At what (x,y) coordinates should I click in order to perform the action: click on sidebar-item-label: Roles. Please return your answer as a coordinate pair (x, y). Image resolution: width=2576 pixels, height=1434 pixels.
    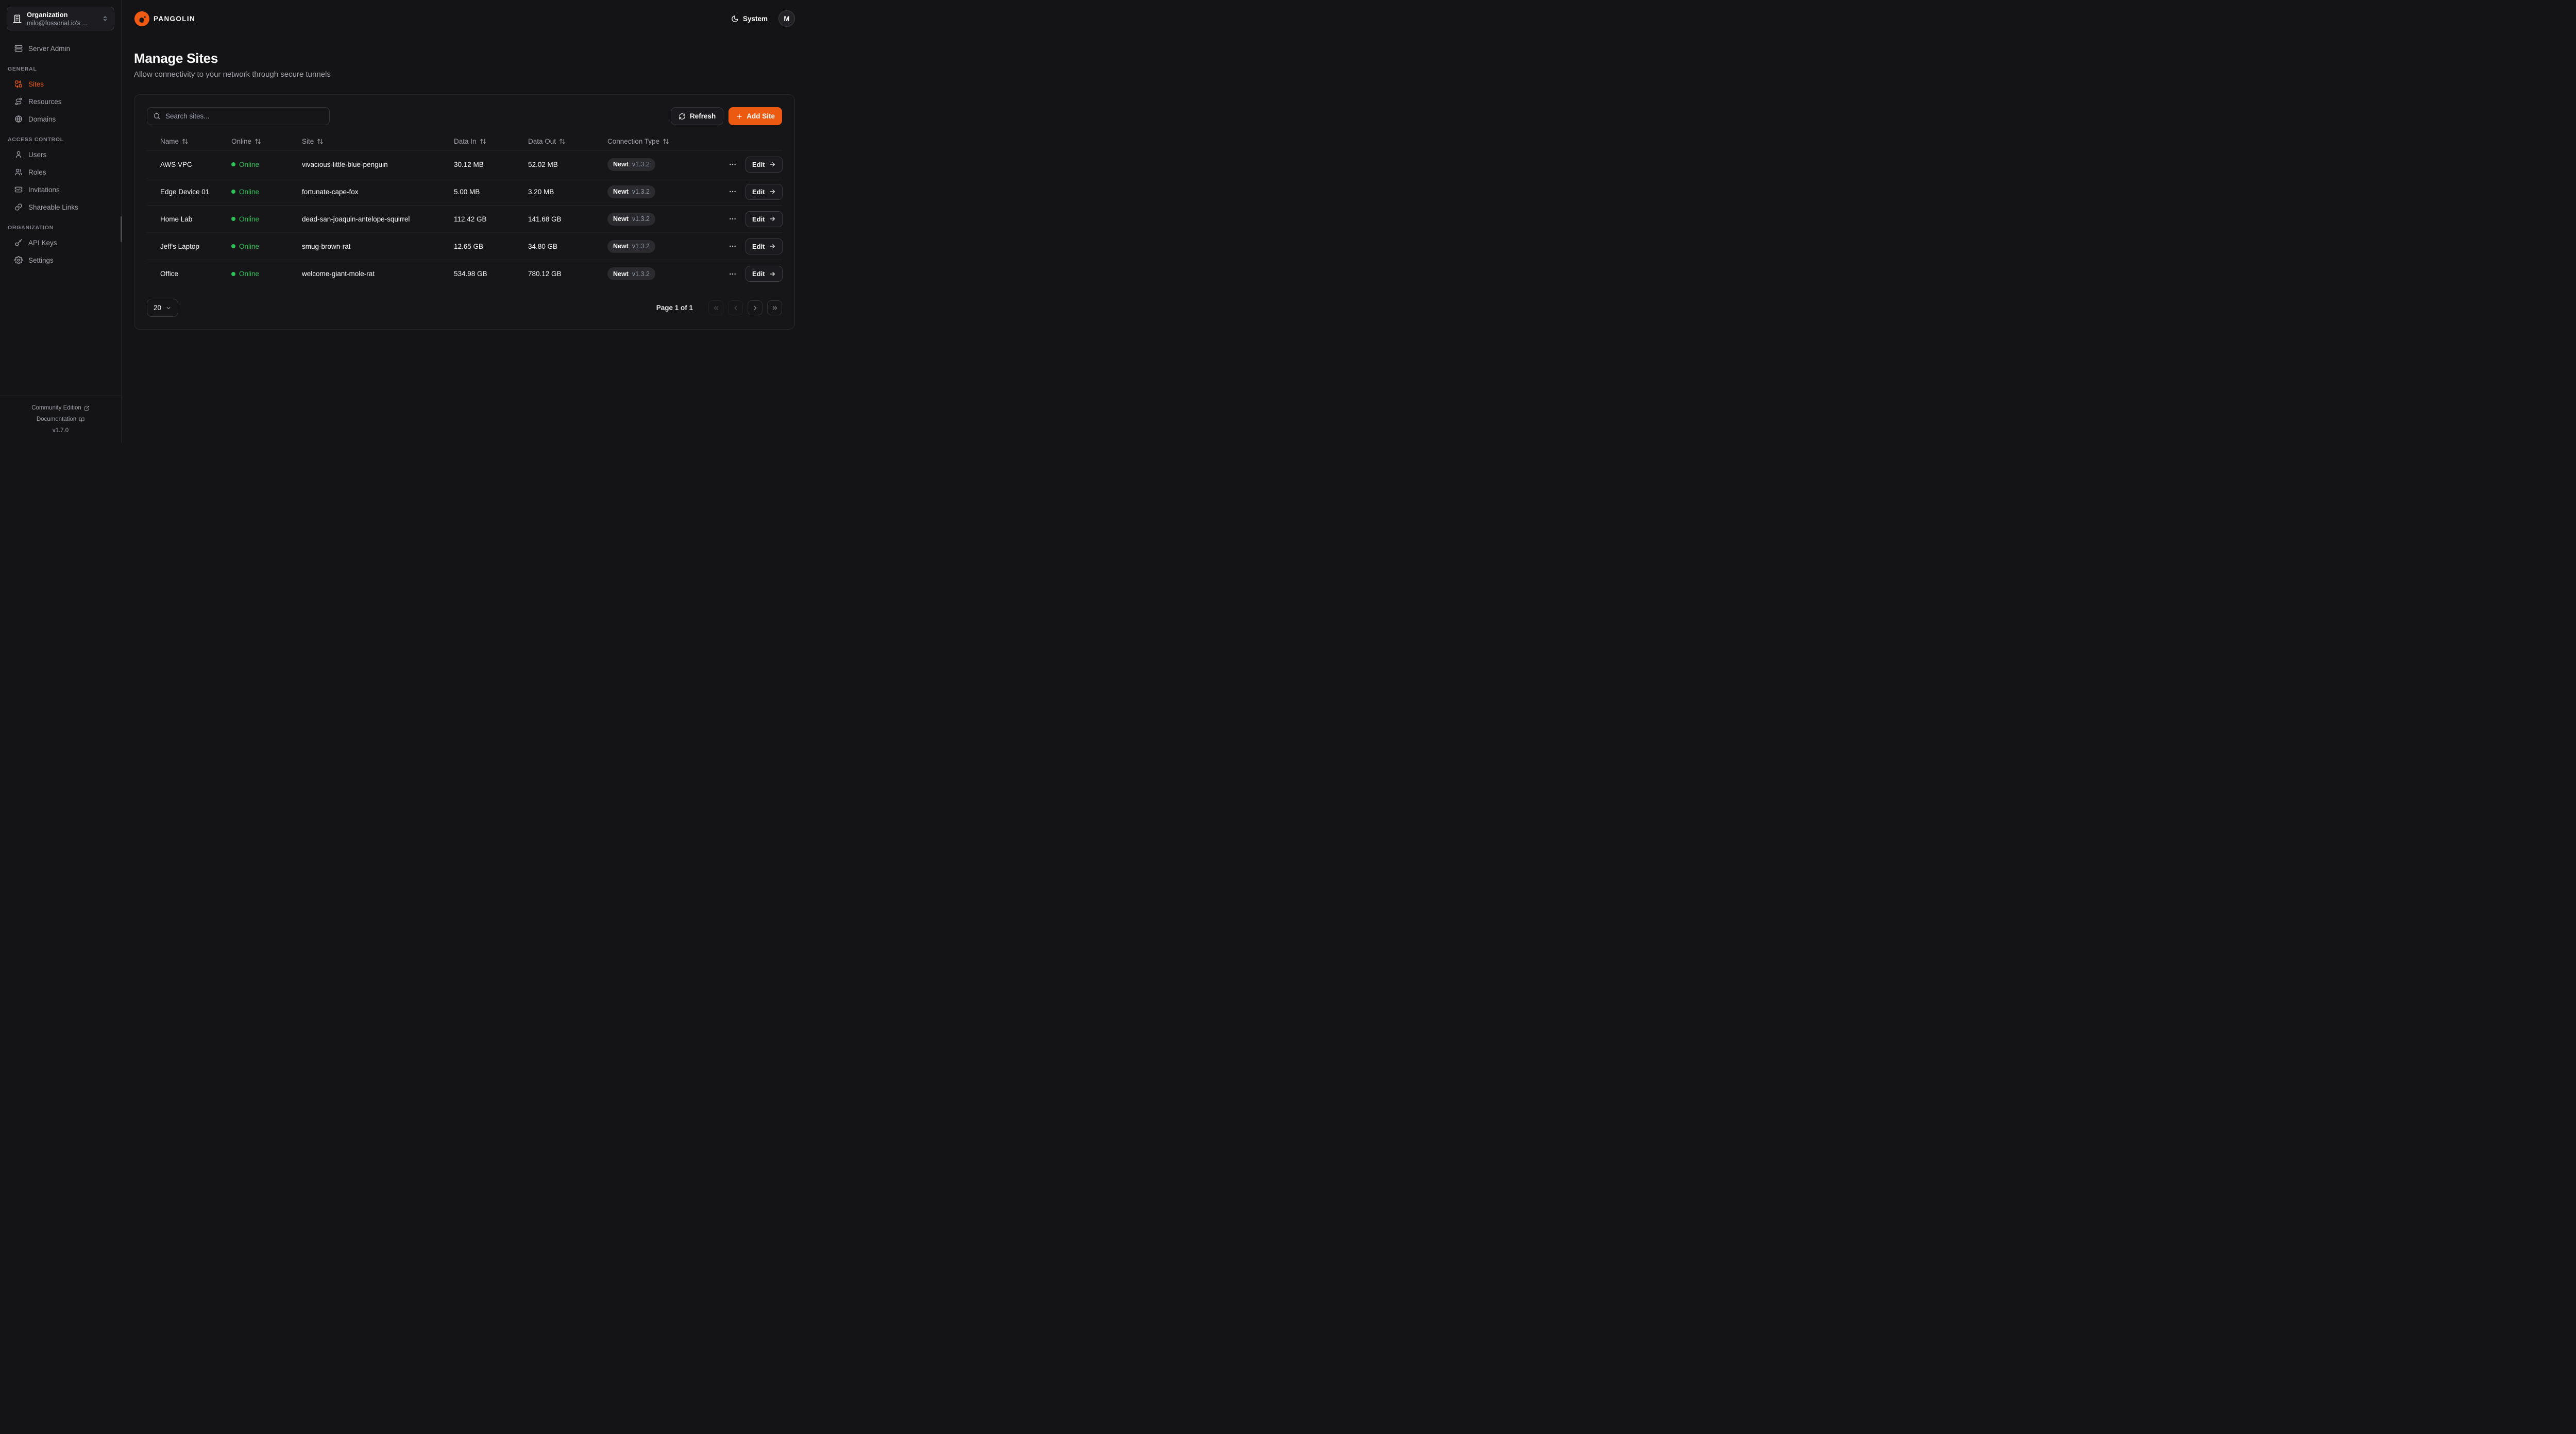
    Looking at the image, I should click on (37, 172).